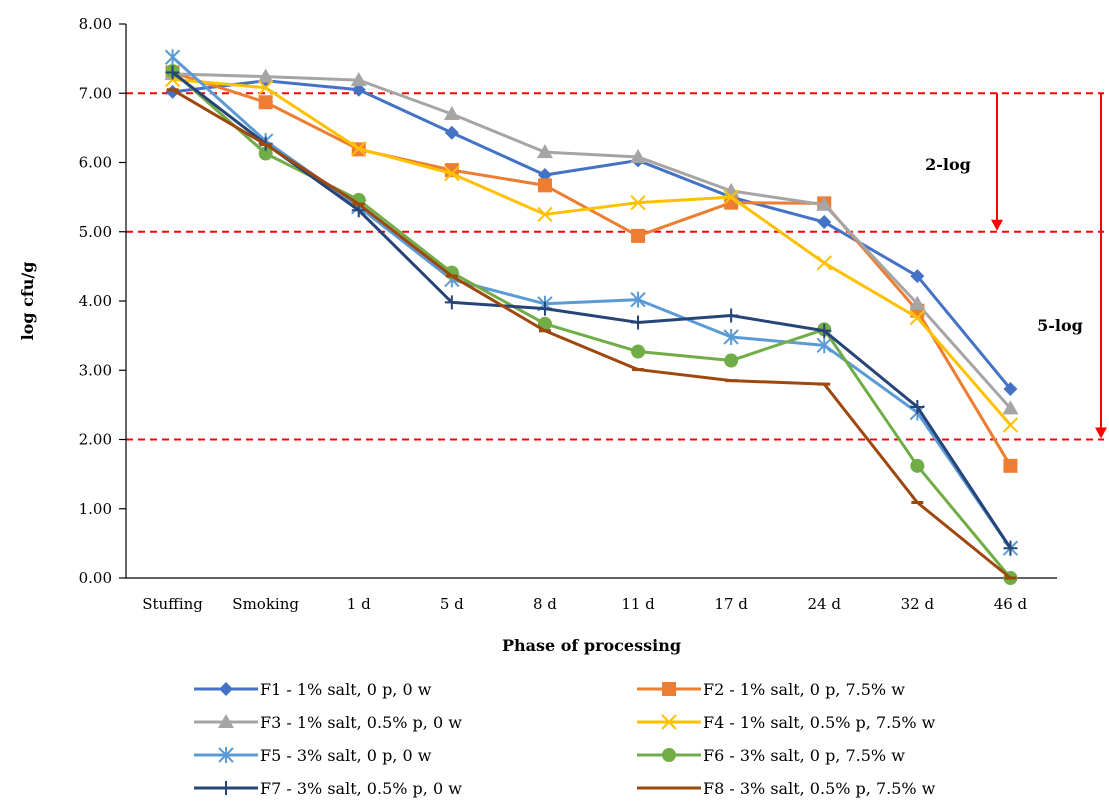 The height and width of the screenshot is (812, 1109). Describe the element at coordinates (1016, 266) in the screenshot. I see `annotations: 2-log 5-log` at that location.